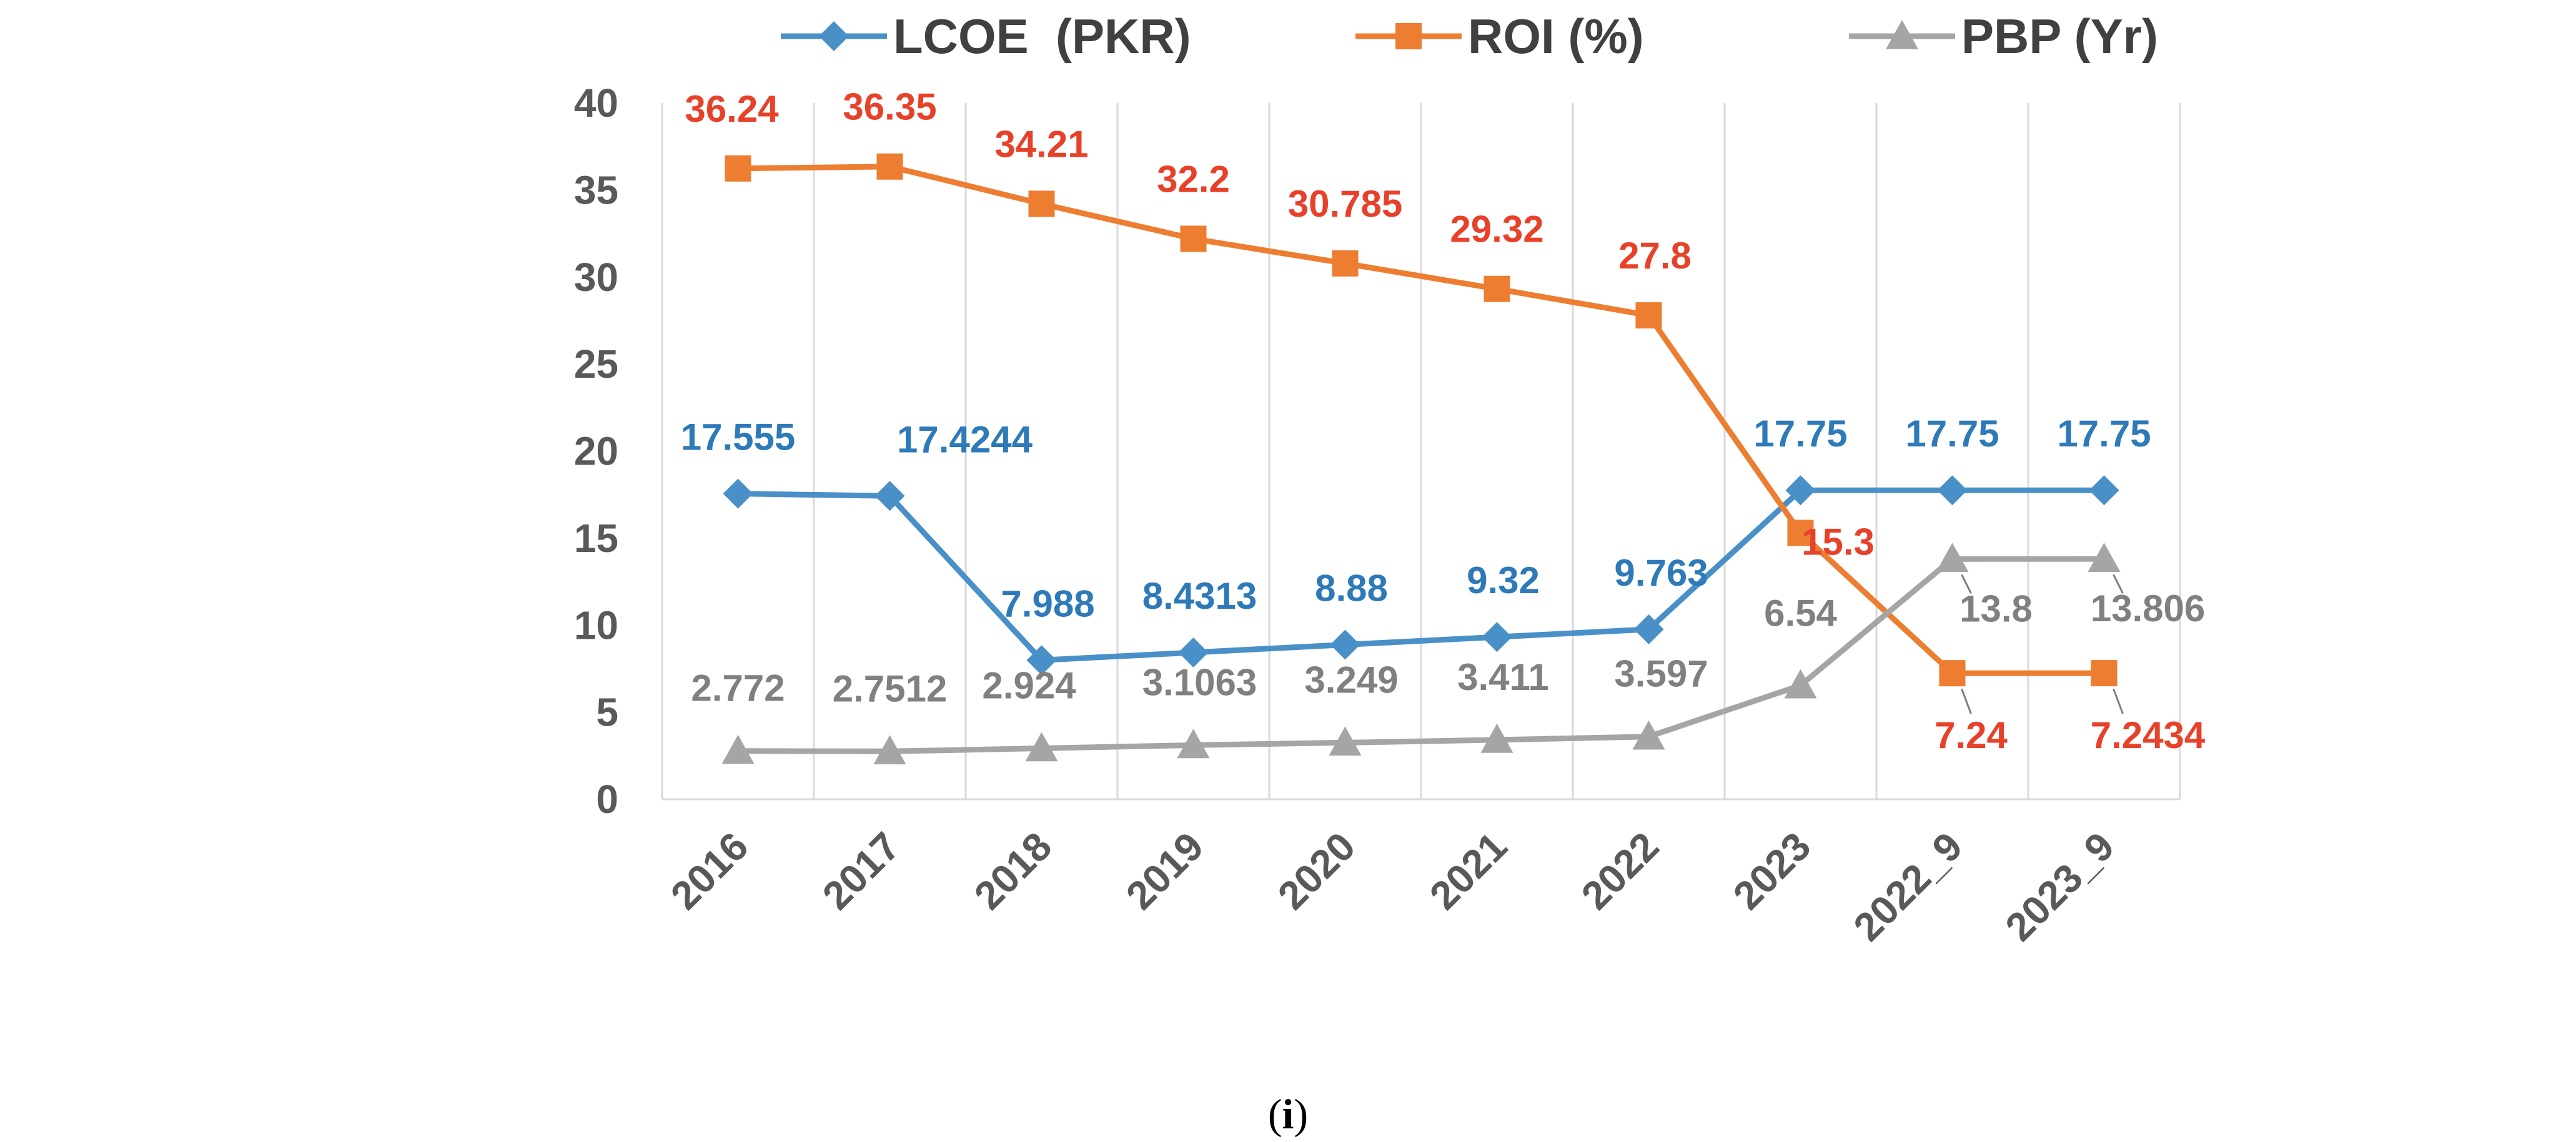 This screenshot has width=2576, height=1142. What do you see at coordinates (1503, 677) in the screenshot?
I see `data-label: 3.411` at bounding box center [1503, 677].